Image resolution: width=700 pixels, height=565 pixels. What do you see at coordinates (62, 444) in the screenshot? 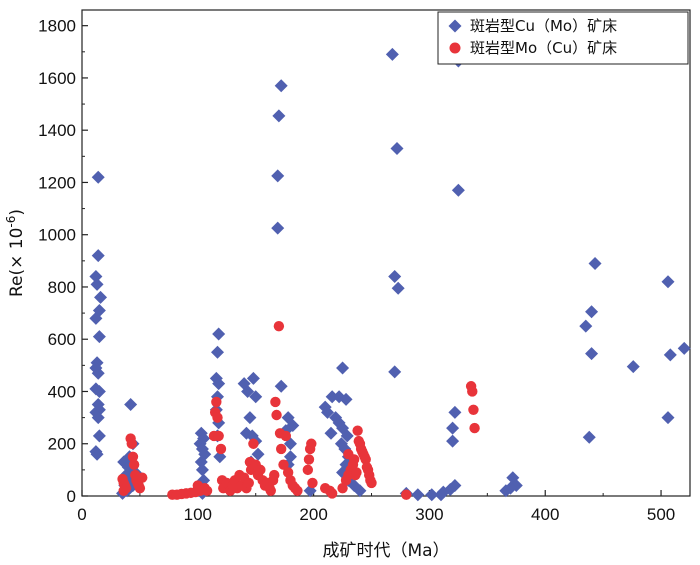
I see `y-tick-label: 200` at bounding box center [62, 444].